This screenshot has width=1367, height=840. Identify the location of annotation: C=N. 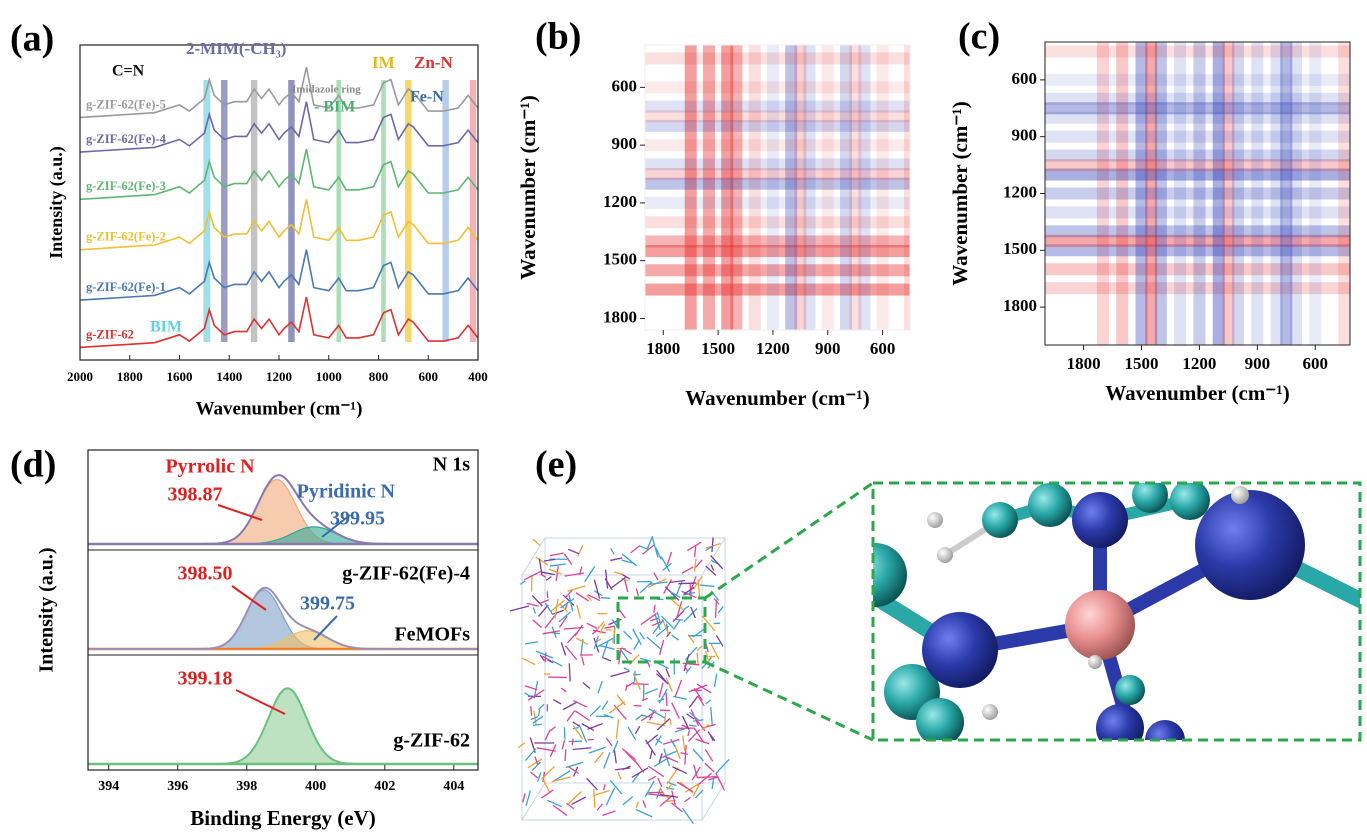
(128, 71).